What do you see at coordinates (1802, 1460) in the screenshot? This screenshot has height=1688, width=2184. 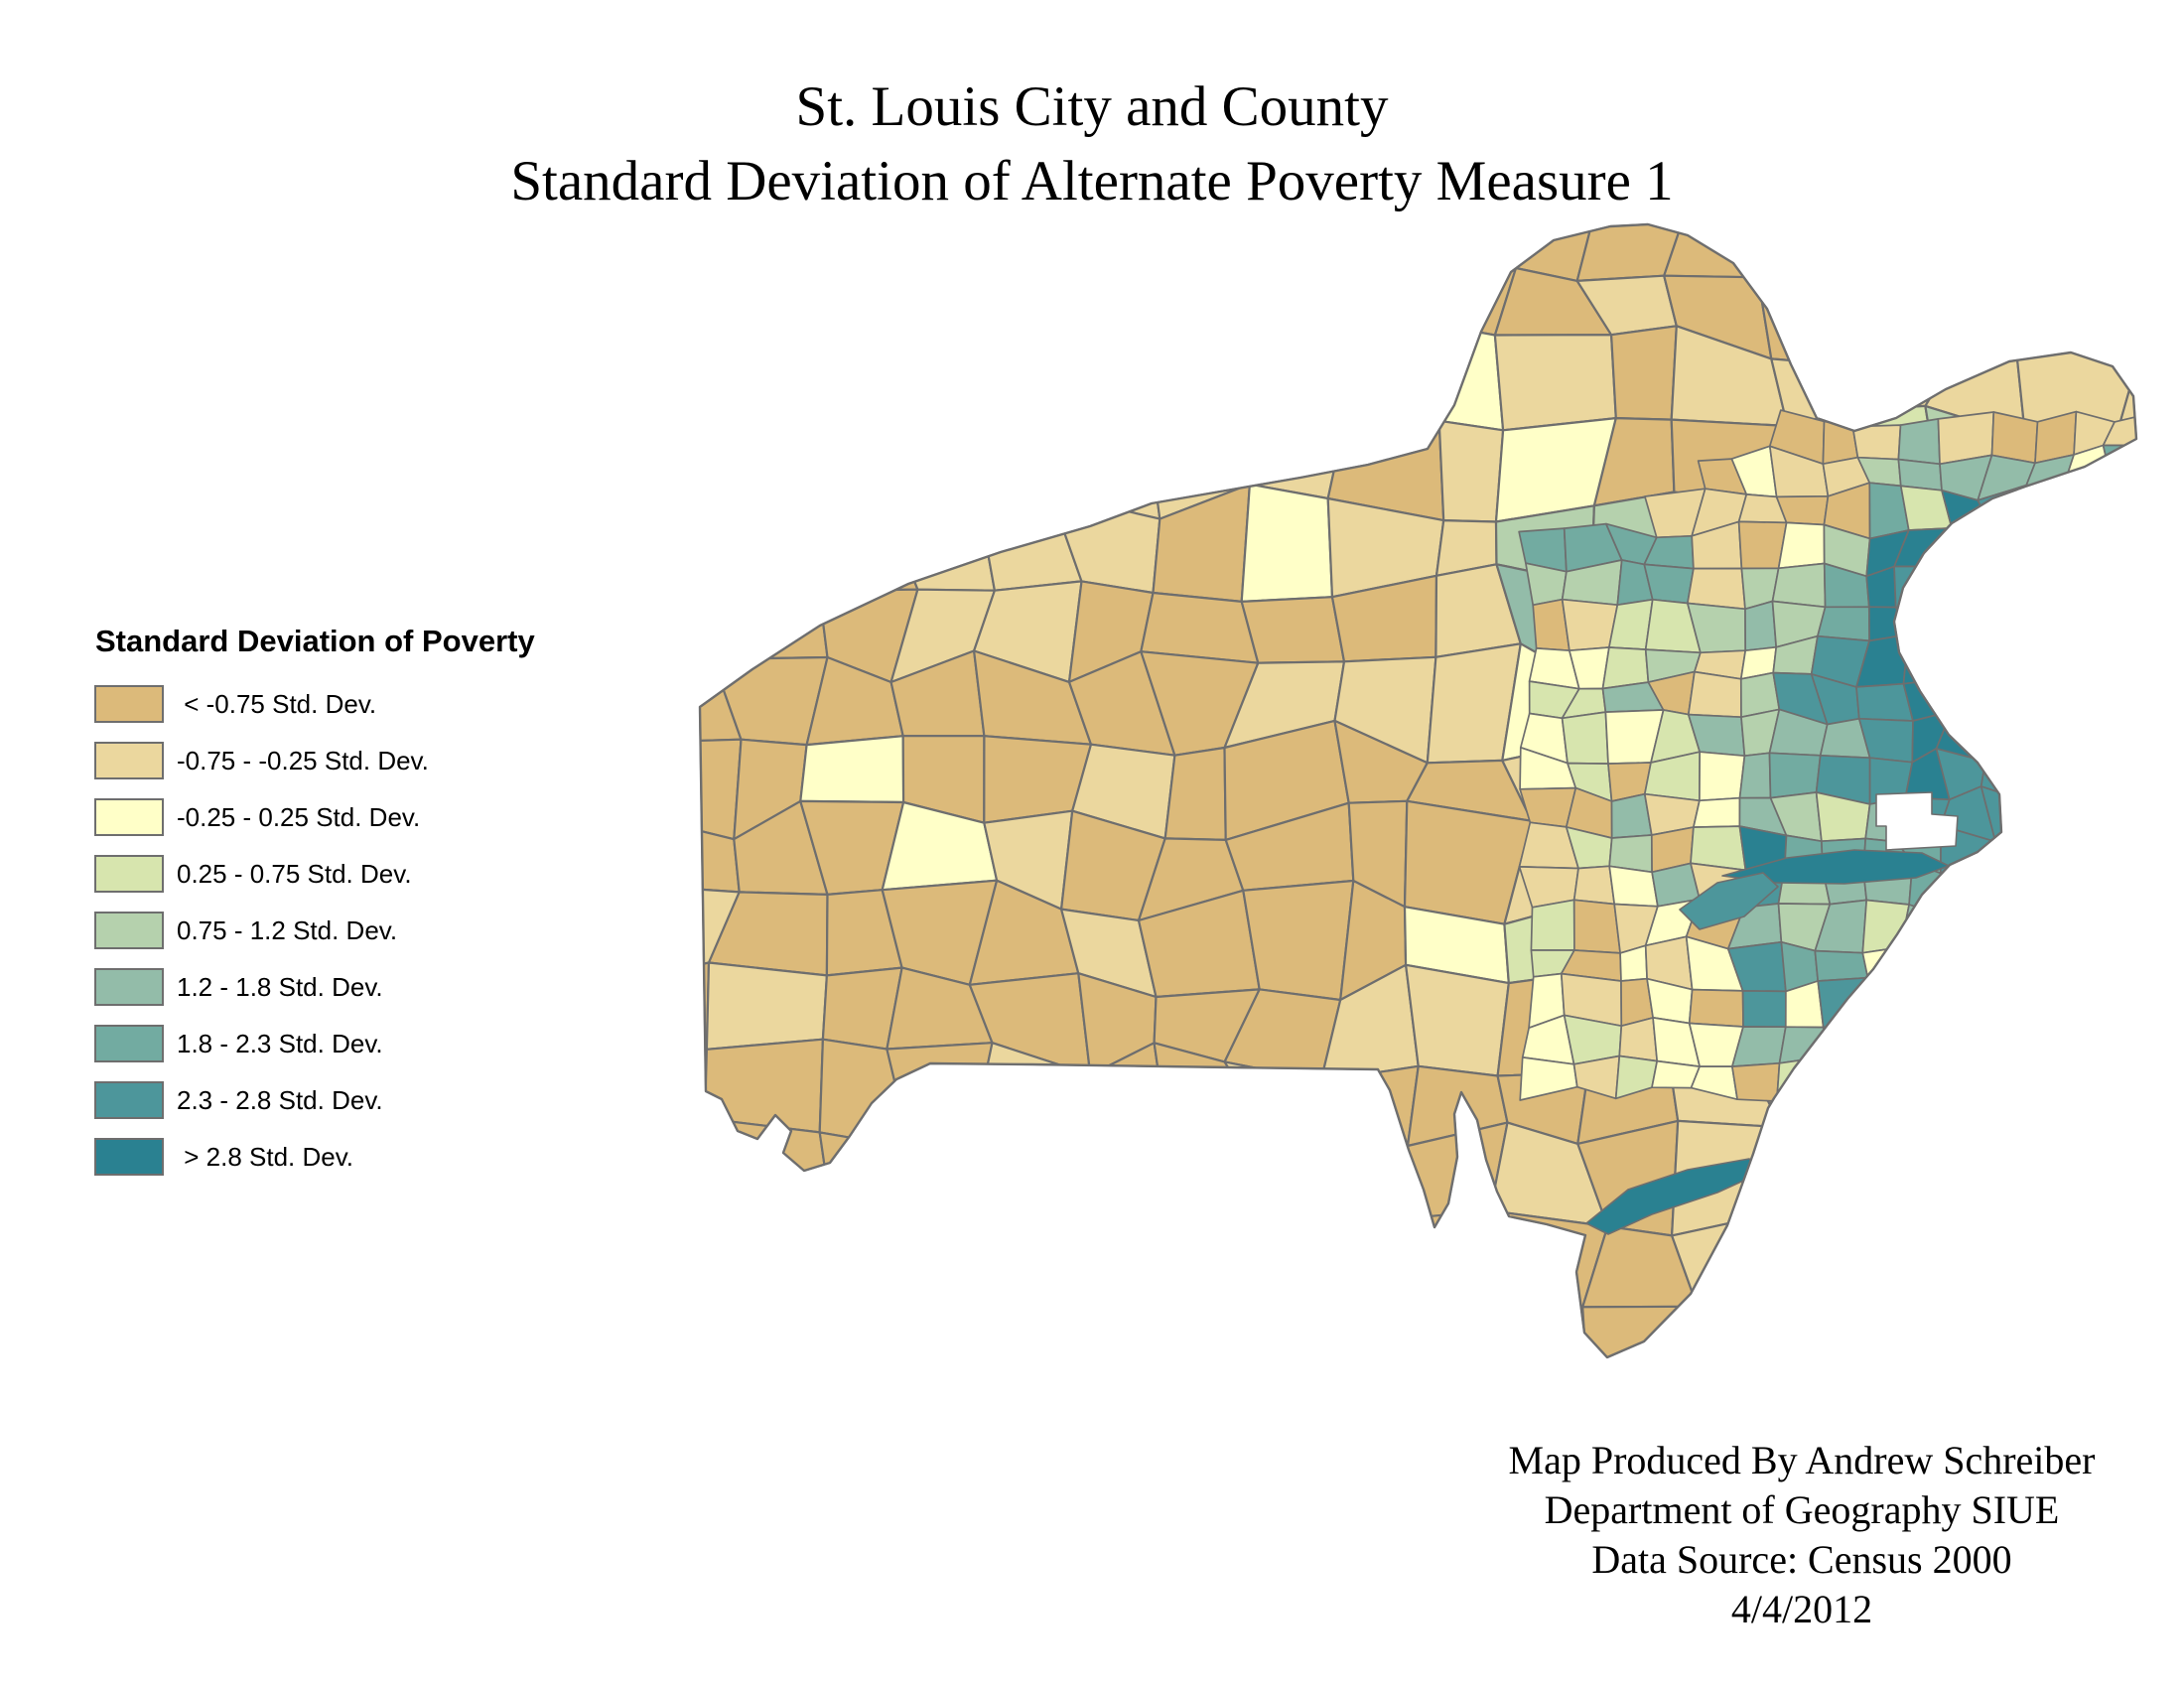 I see `credits-author: Map Produced By Andrew Schreiber` at bounding box center [1802, 1460].